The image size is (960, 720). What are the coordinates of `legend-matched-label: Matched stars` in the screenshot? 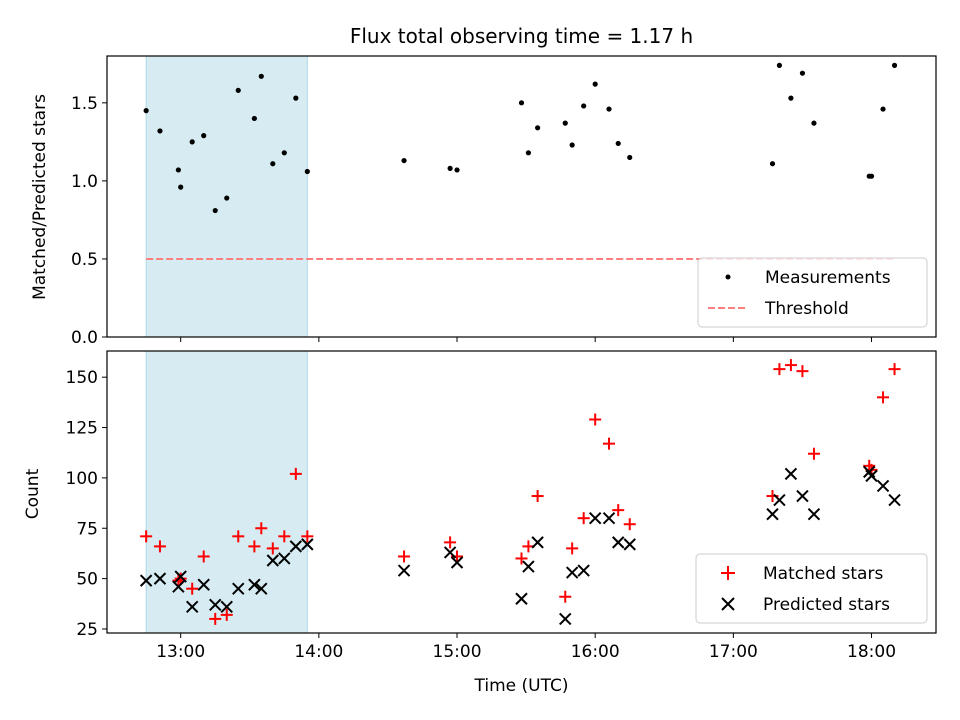 It's located at (823, 574).